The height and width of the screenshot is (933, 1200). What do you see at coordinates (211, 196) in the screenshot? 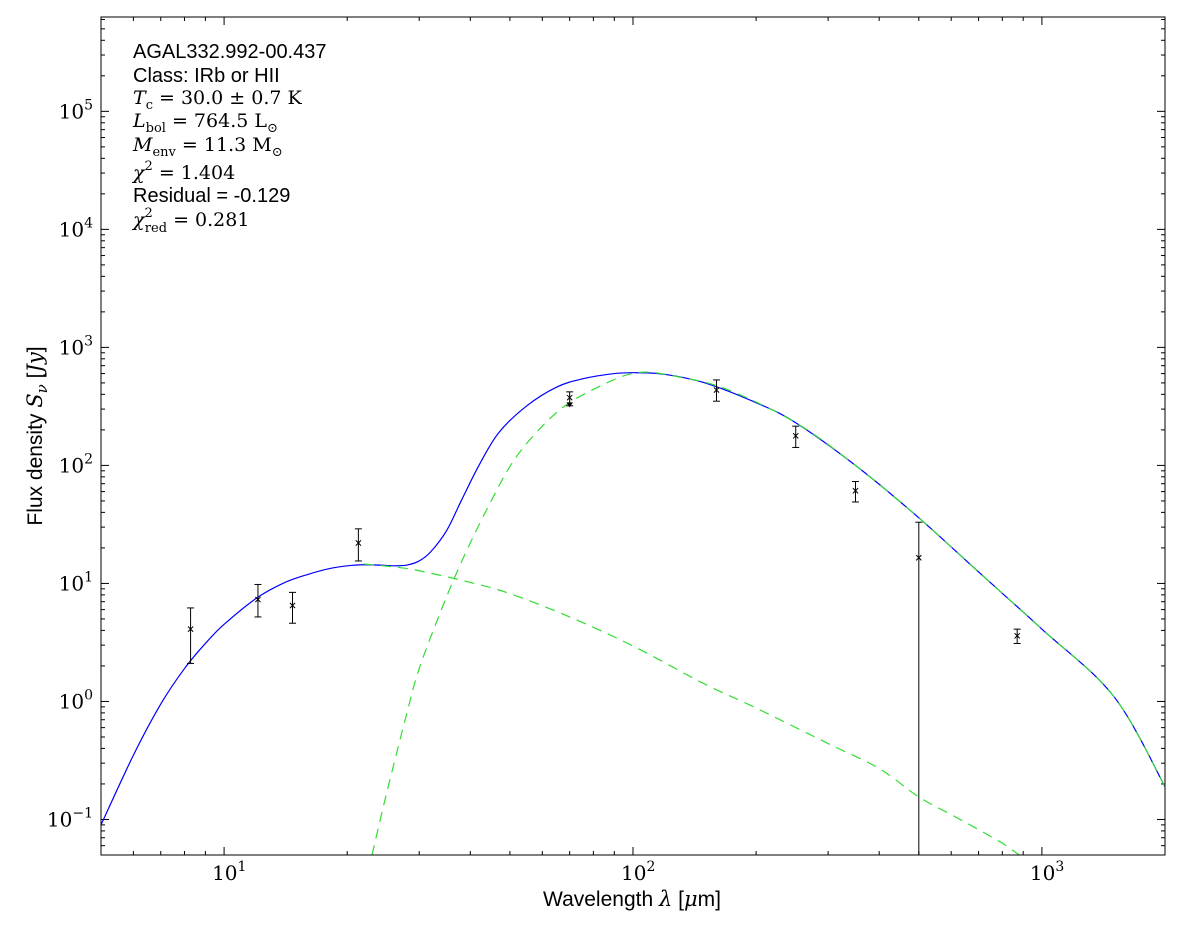
I see `annotation-residual: Residual = -0.129` at bounding box center [211, 196].